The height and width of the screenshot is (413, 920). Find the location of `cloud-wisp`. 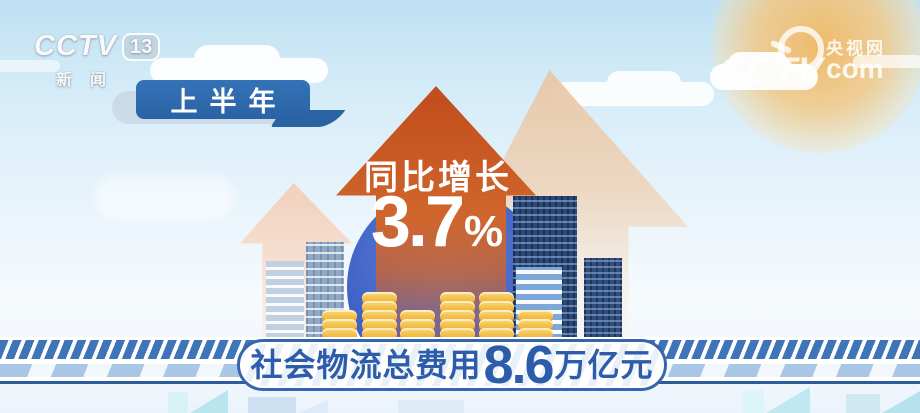

cloud-wisp is located at coordinates (165, 198).